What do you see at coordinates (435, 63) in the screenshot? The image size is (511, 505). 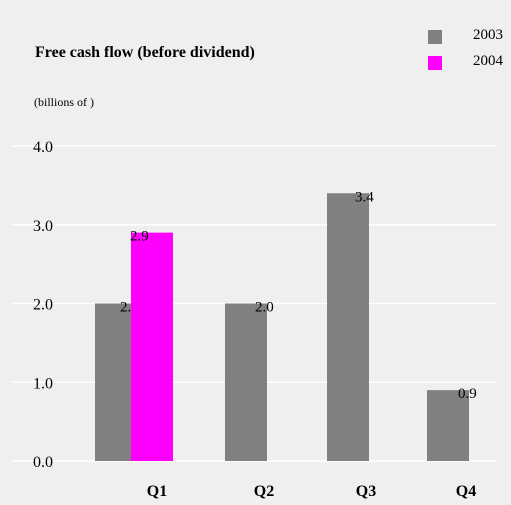 I see `legend-swatch-2004` at bounding box center [435, 63].